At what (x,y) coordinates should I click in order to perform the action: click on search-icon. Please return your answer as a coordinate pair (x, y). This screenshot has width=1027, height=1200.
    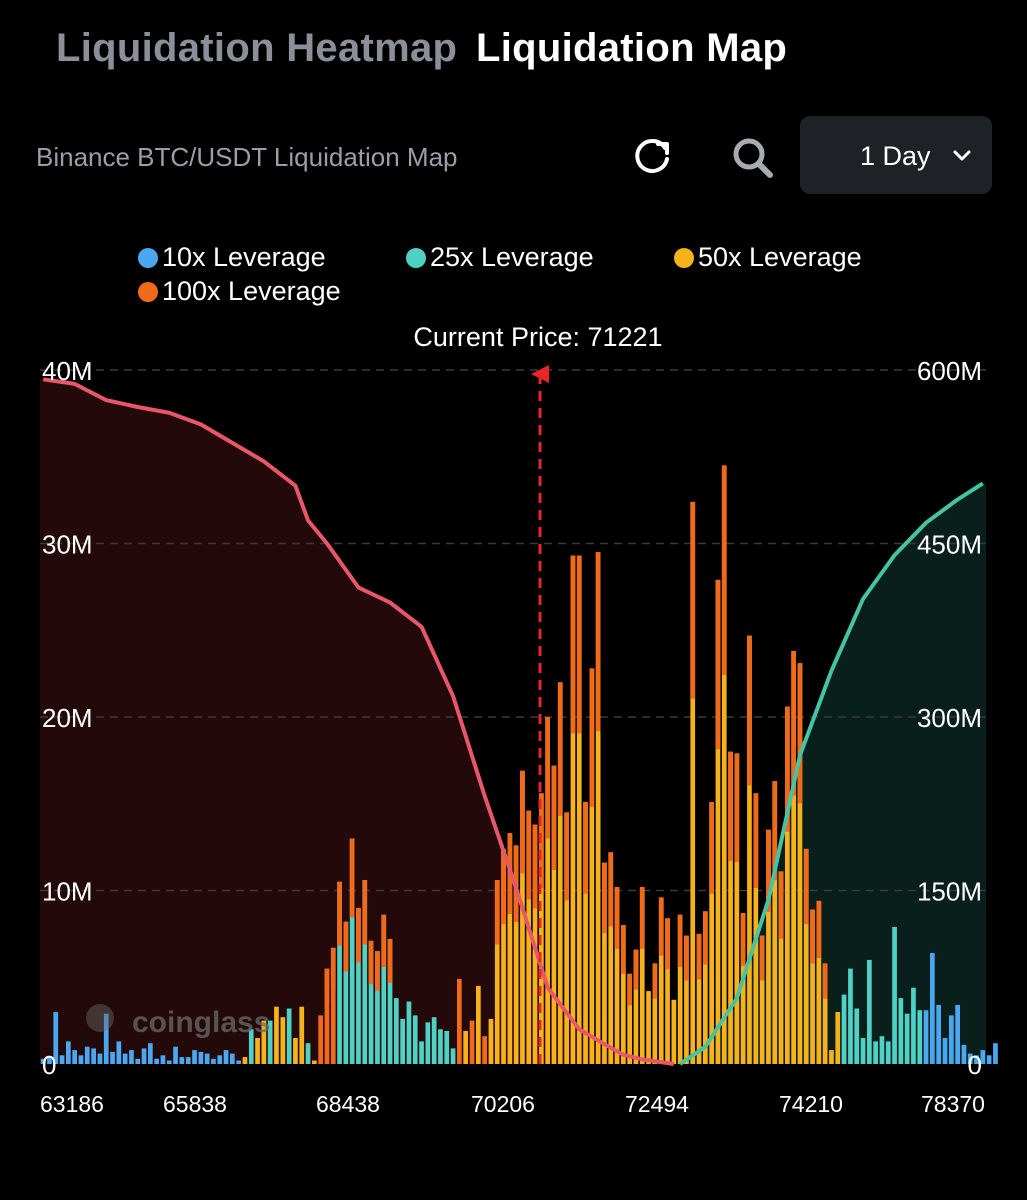
    Looking at the image, I should click on (752, 157).